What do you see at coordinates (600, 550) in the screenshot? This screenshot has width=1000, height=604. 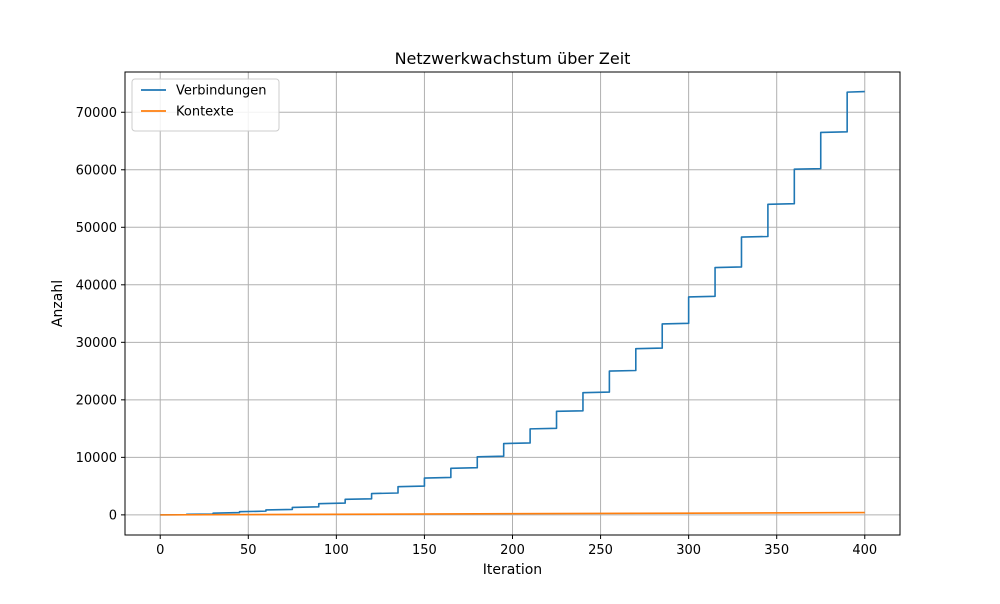 I see `x-tick-label: 250` at bounding box center [600, 550].